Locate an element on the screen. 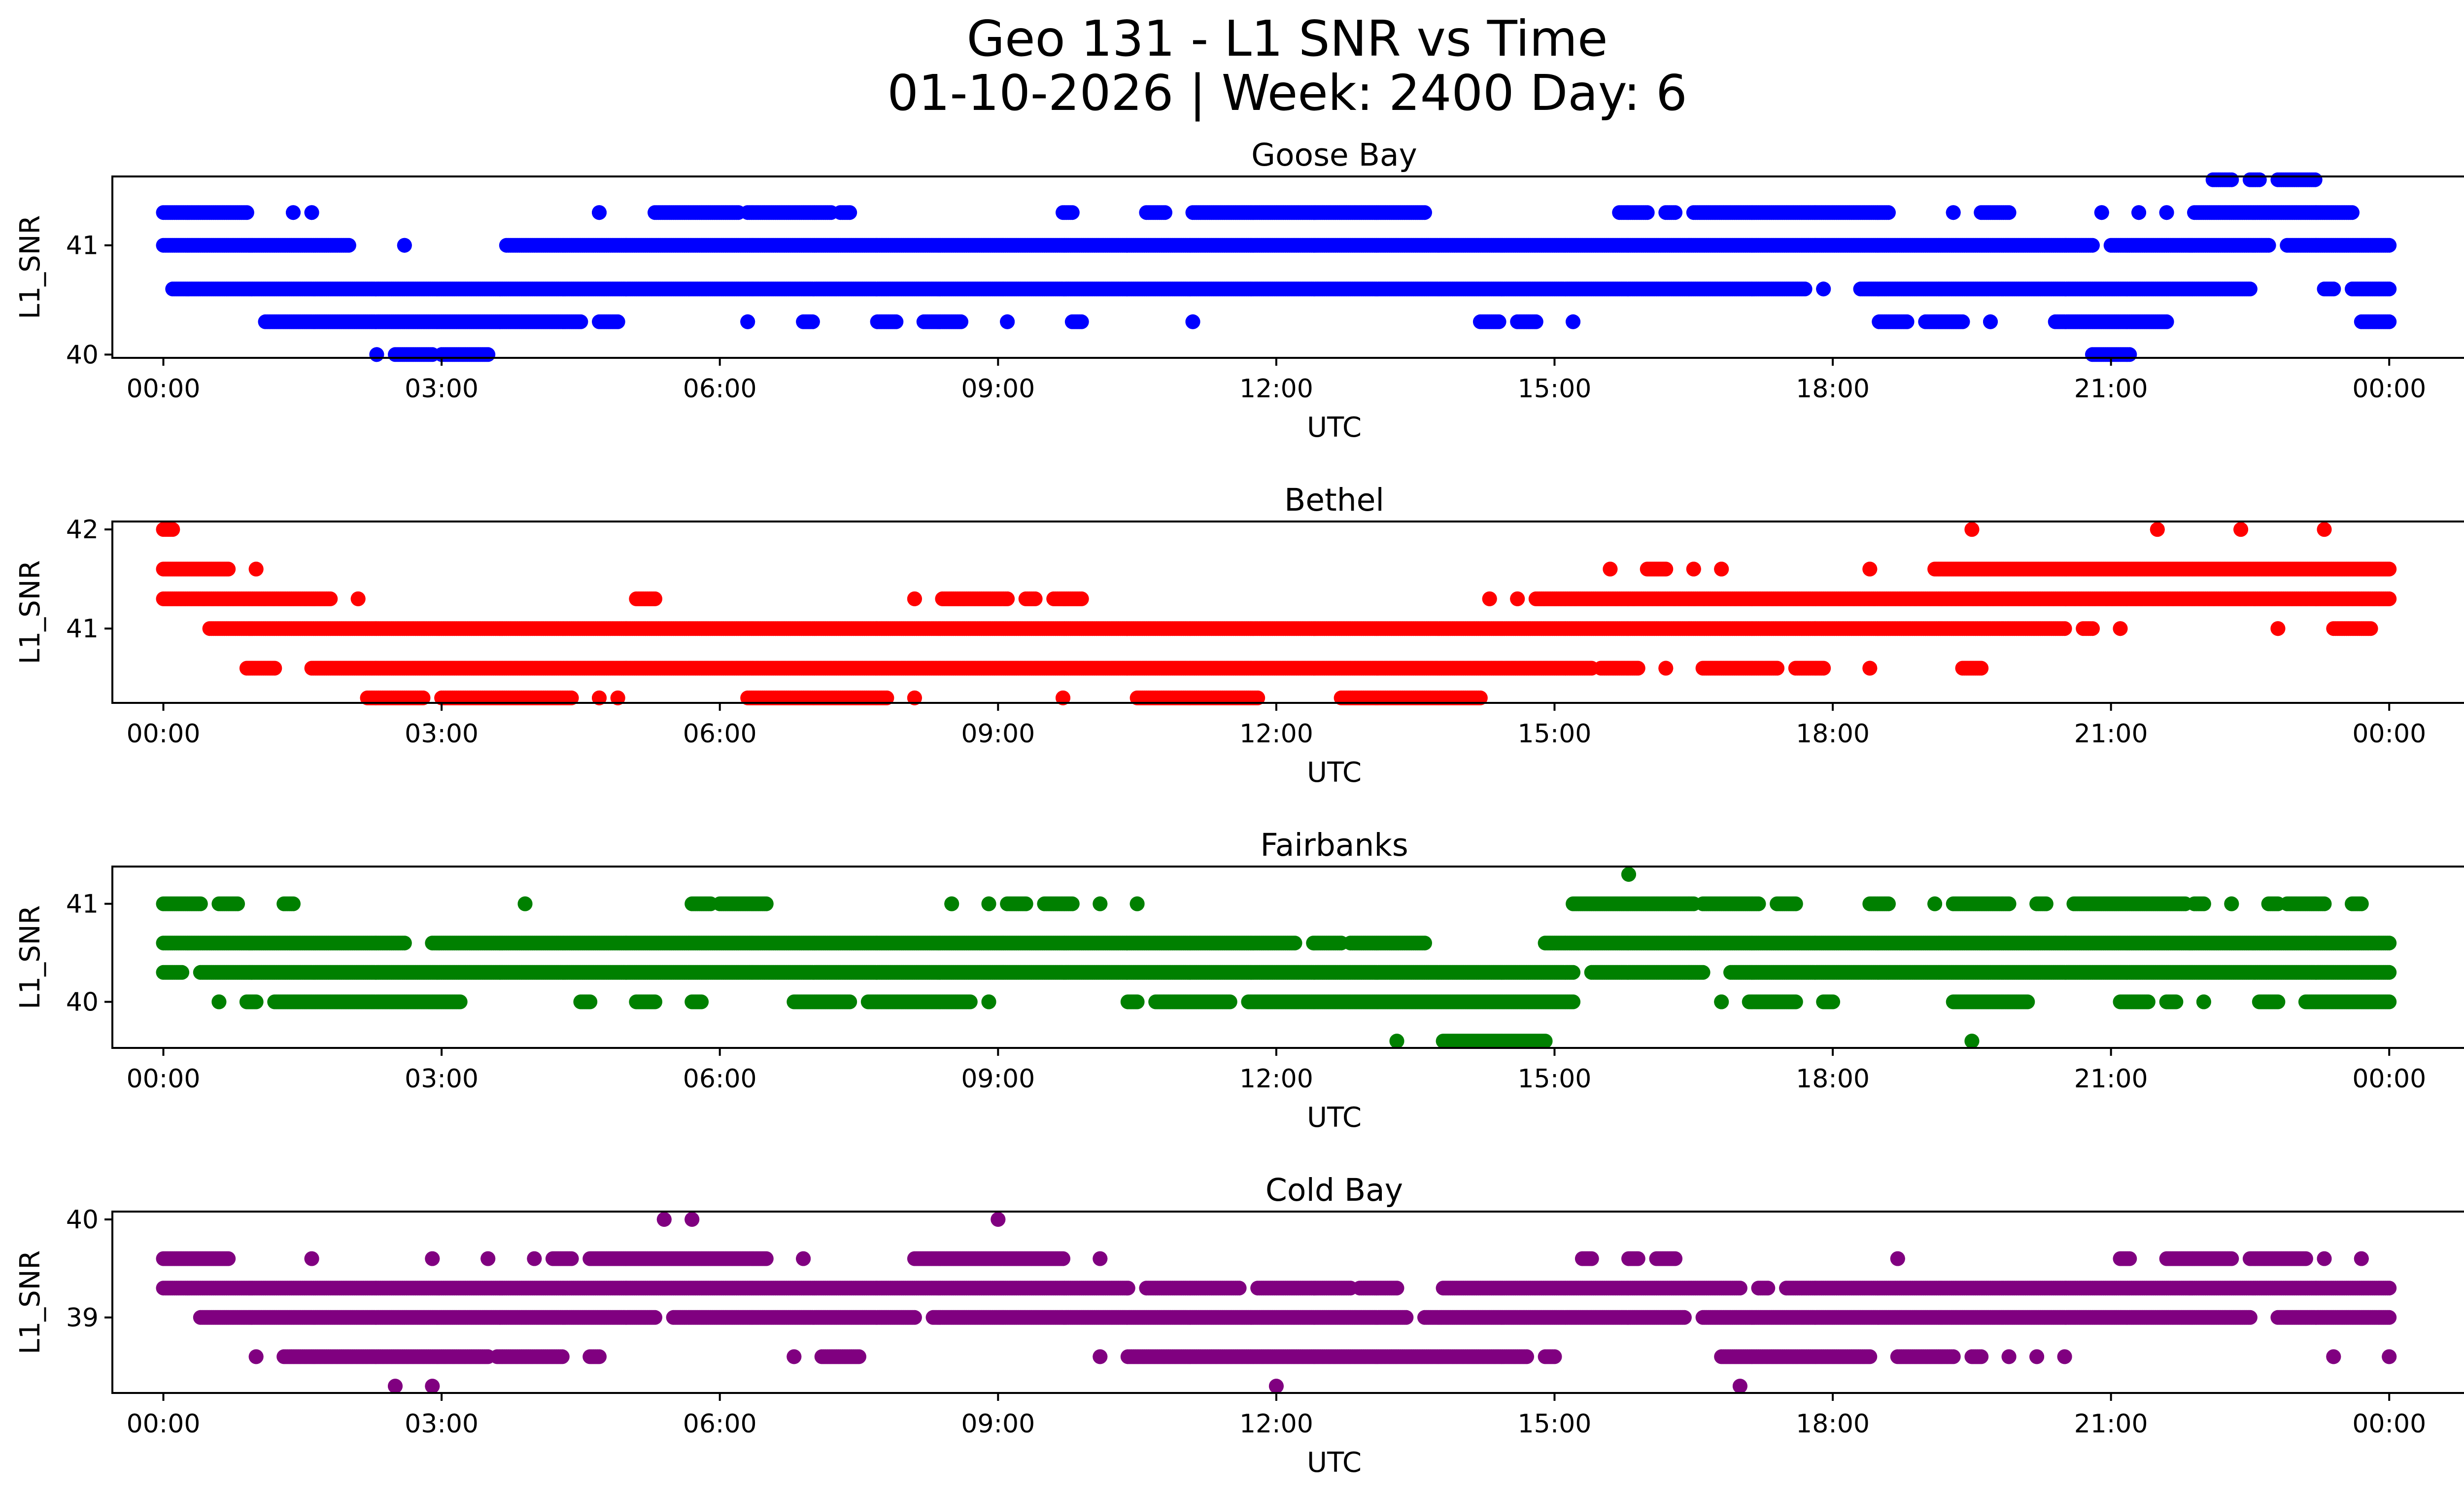 This screenshot has height=1495, width=2464. subplot-title: Goose Bay is located at coordinates (1334, 155).